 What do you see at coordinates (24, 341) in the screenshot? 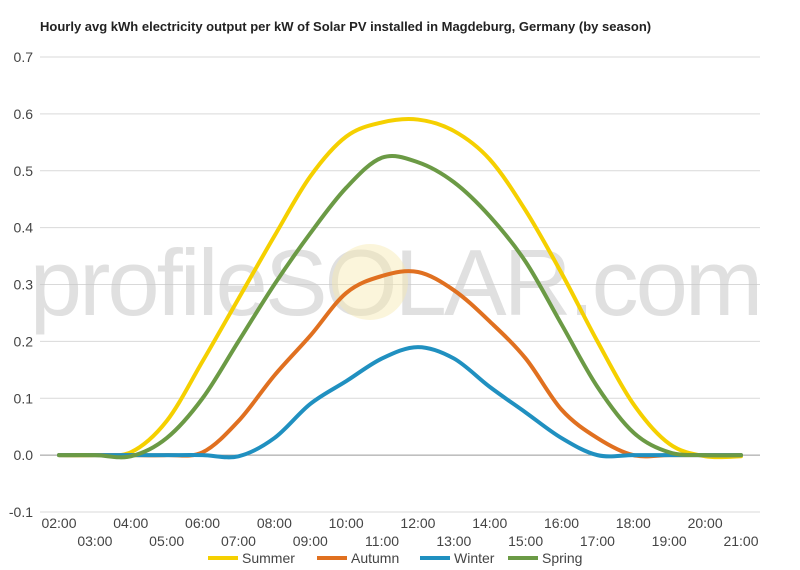
I see `y-tick-label: 0.2` at bounding box center [24, 341].